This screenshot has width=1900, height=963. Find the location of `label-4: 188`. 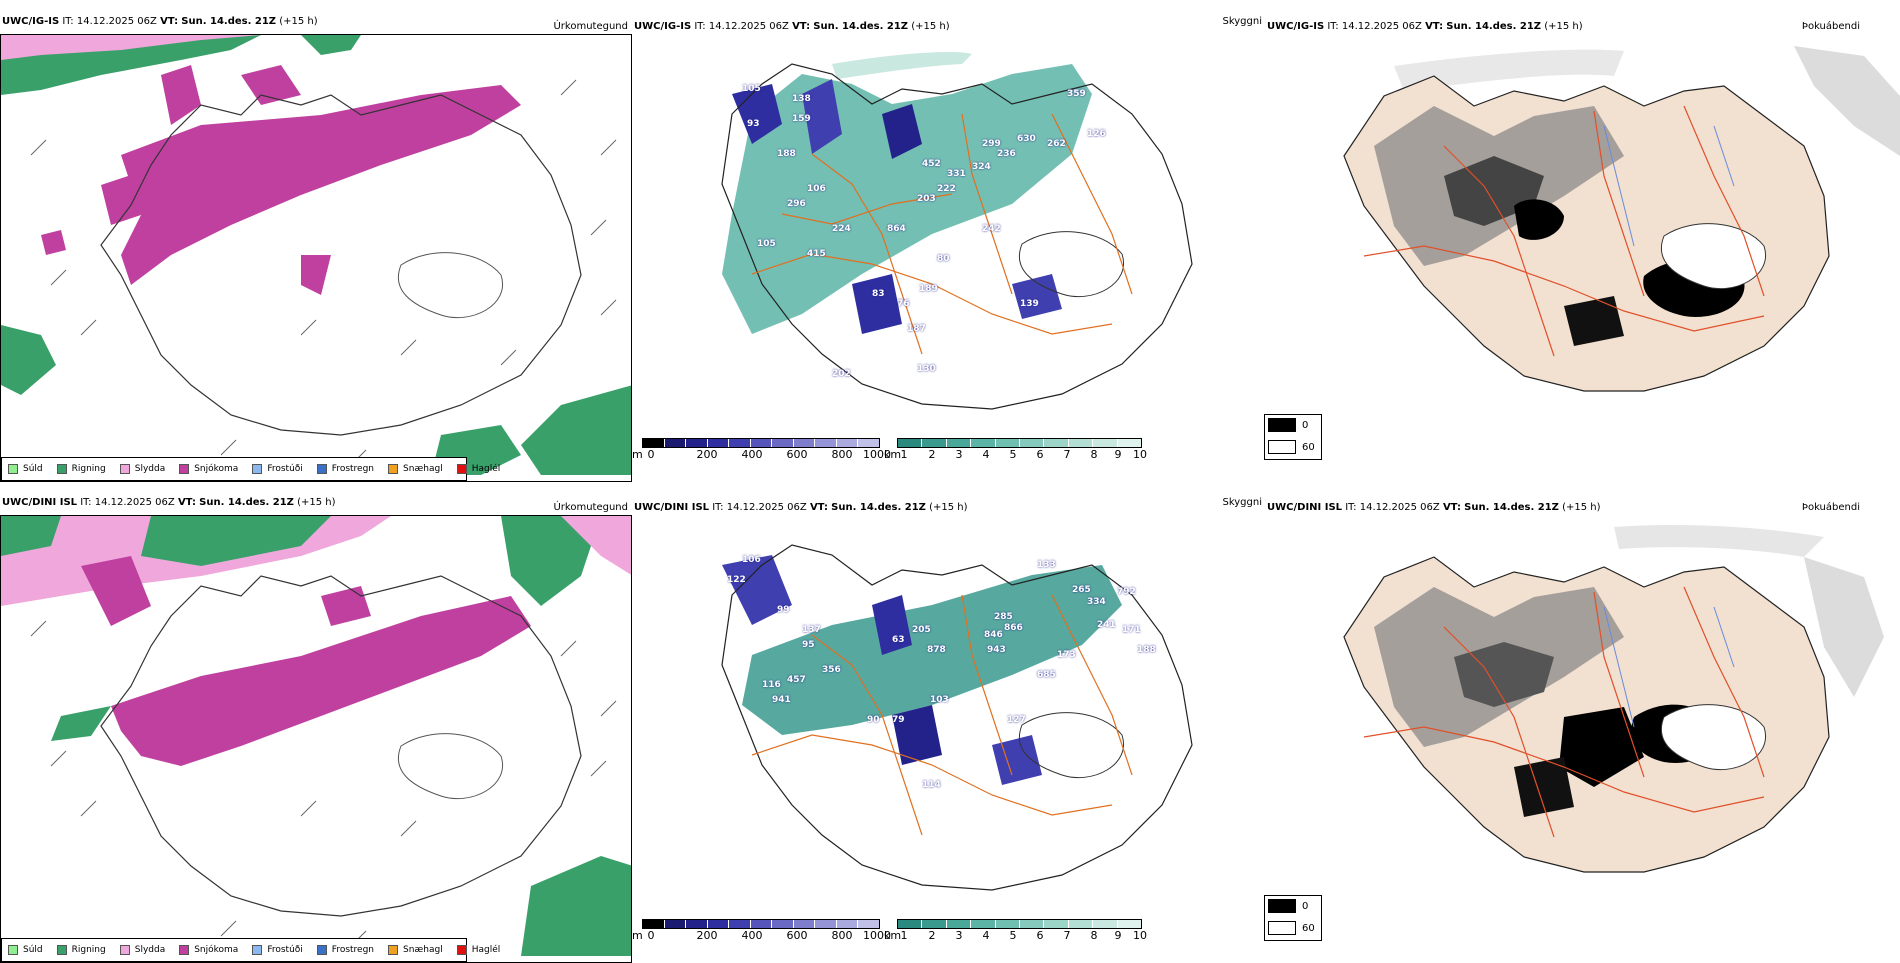

label-4: 188 is located at coordinates (786, 154).